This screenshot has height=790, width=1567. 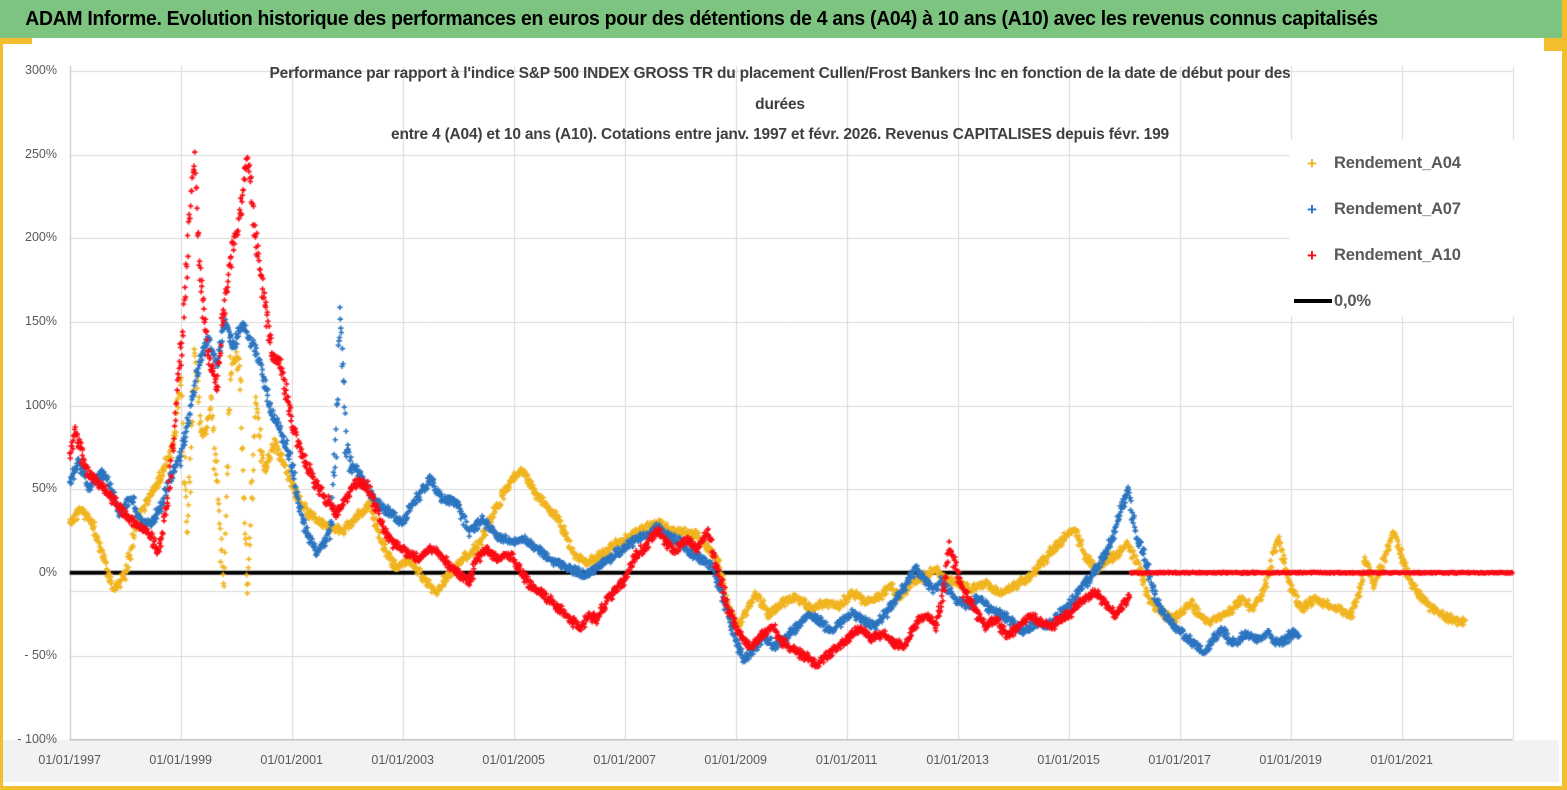 I want to click on legend-item-rendement-a10: + Rendement_A10, so click(x=1375, y=255).